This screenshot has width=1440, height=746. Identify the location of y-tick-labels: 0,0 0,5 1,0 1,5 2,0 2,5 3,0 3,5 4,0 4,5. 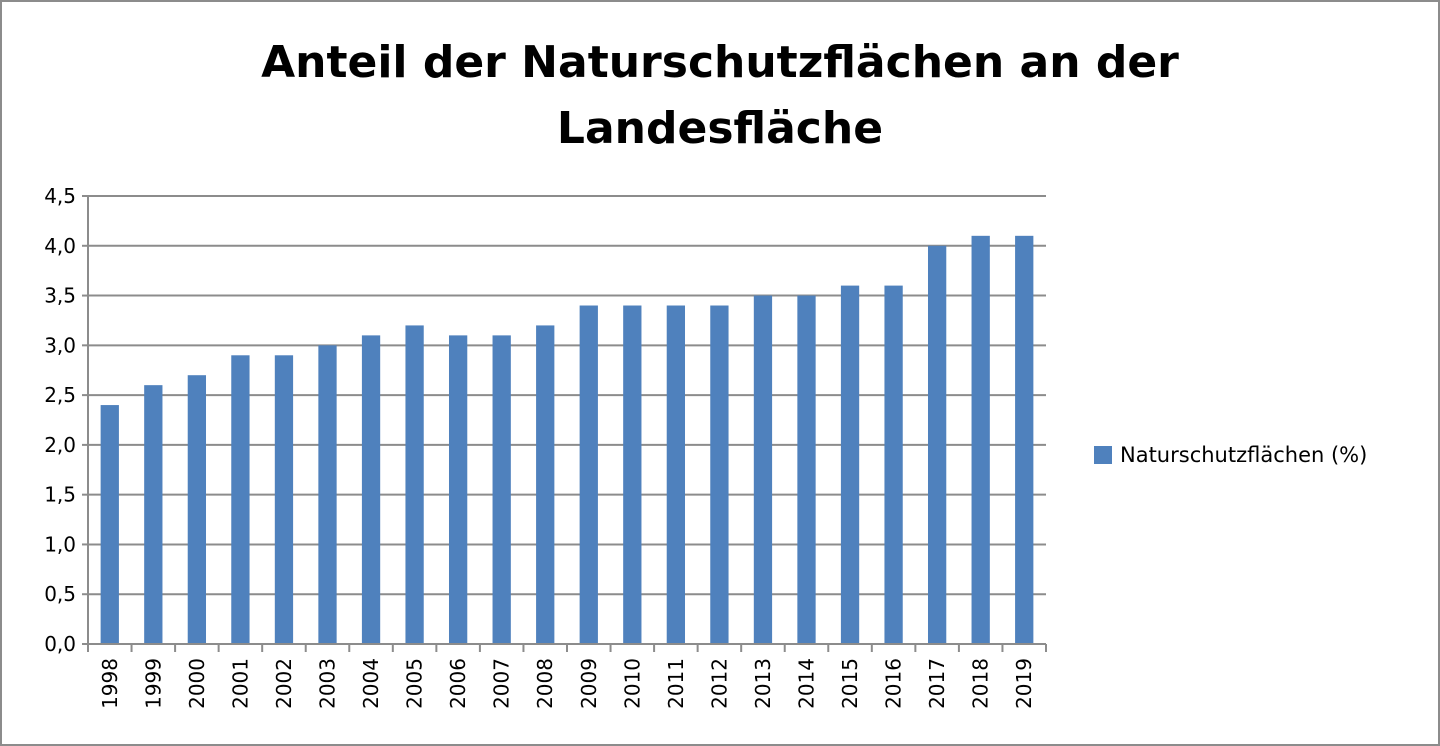
(60, 420).